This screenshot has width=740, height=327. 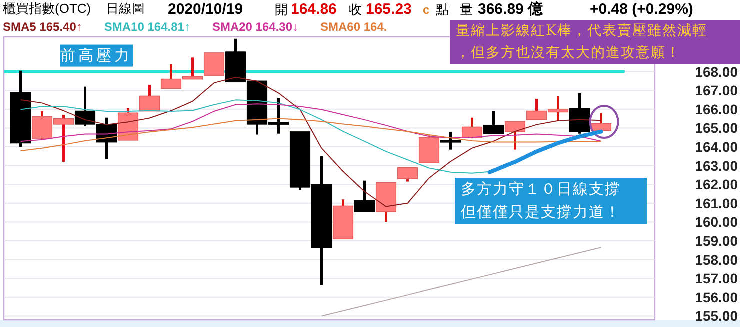 What do you see at coordinates (642, 9) in the screenshot?
I see `text: +0.48 (+0.29%)` at bounding box center [642, 9].